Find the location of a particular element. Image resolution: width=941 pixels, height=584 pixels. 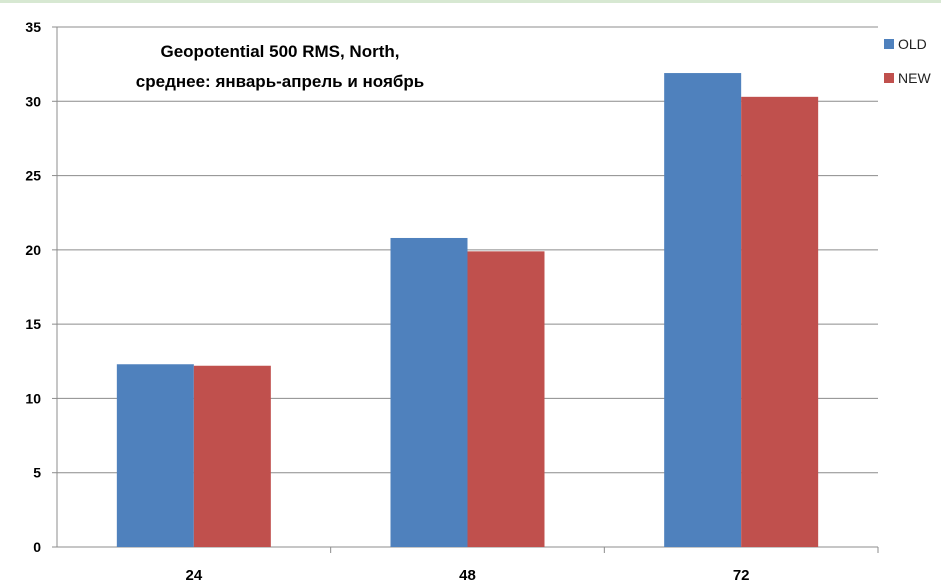

legend-label-new: NEW is located at coordinates (914, 78).